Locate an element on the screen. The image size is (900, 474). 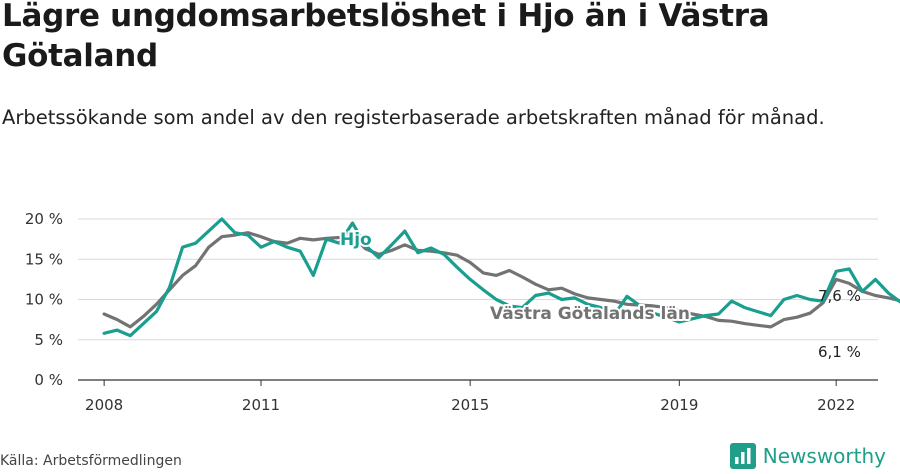
end-label-vastra: 7,6 % is located at coordinates (839, 296).